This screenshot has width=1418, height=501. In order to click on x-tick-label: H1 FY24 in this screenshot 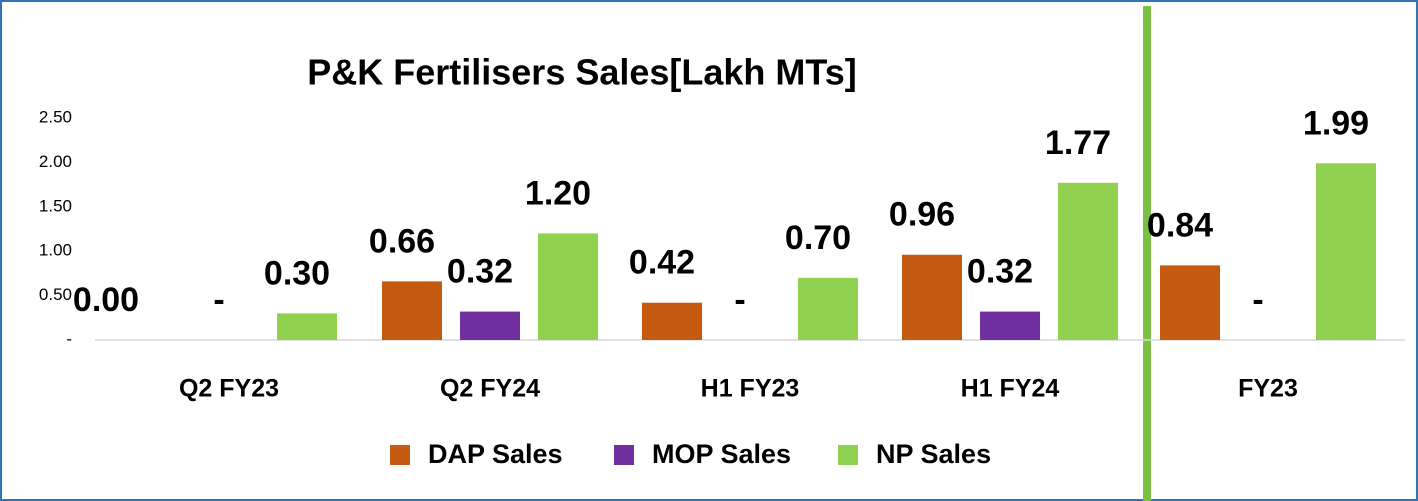, I will do `click(1010, 389)`.